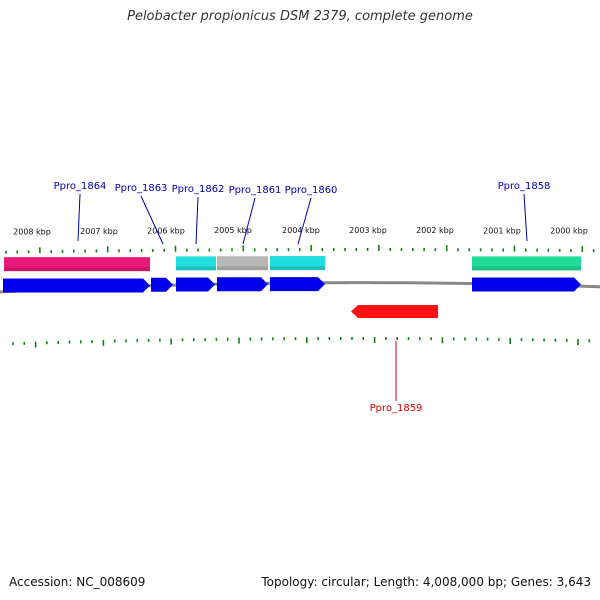 Image resolution: width=600 pixels, height=600 pixels. Describe the element at coordinates (77, 582) in the screenshot. I see `accession-text: Accession: NC_008609` at that location.